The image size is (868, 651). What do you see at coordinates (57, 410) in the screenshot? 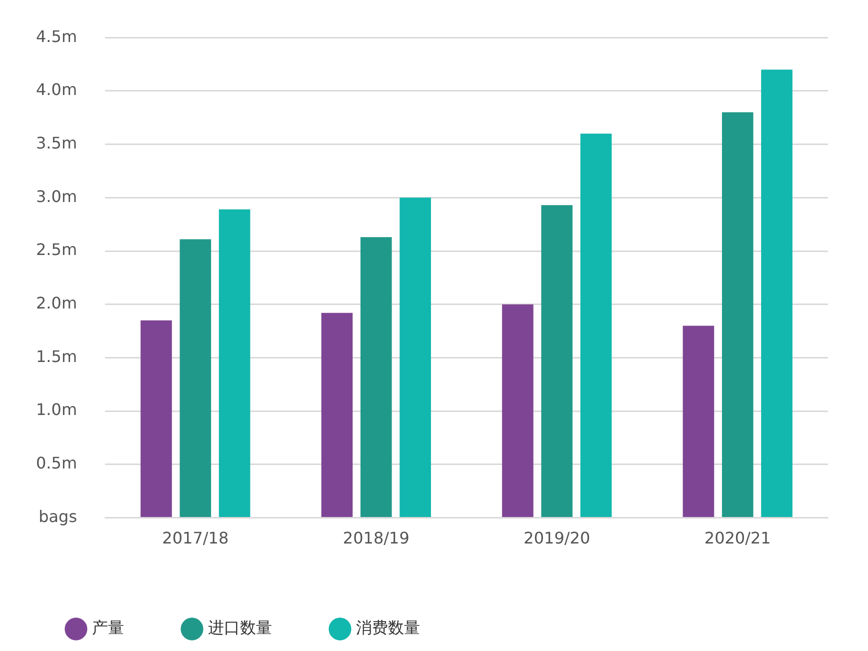
I see `y-tick-label: 1.0m` at bounding box center [57, 410].